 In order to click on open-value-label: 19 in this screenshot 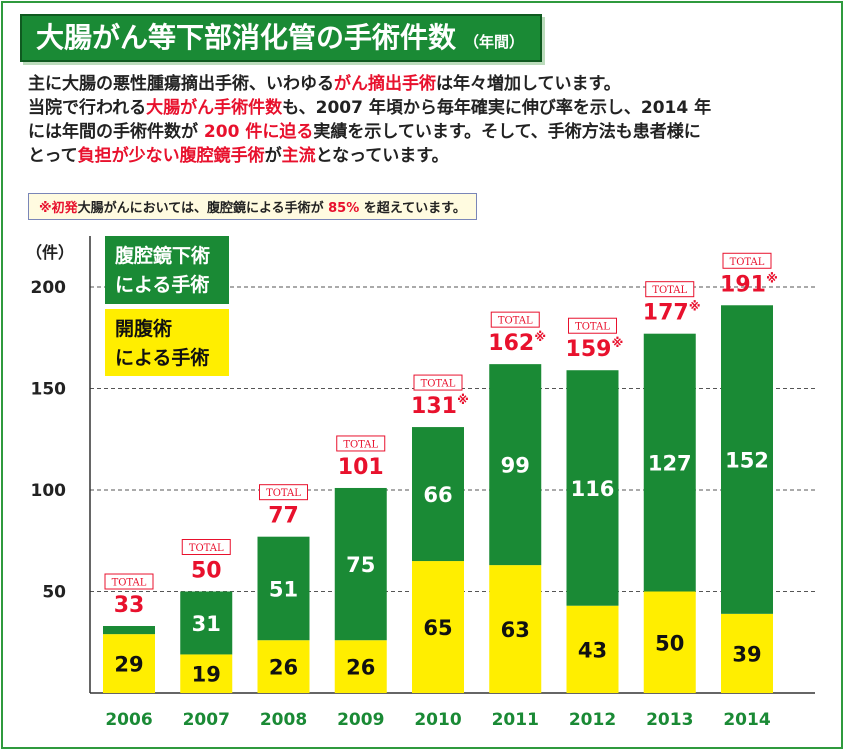, I will do `click(206, 675)`.